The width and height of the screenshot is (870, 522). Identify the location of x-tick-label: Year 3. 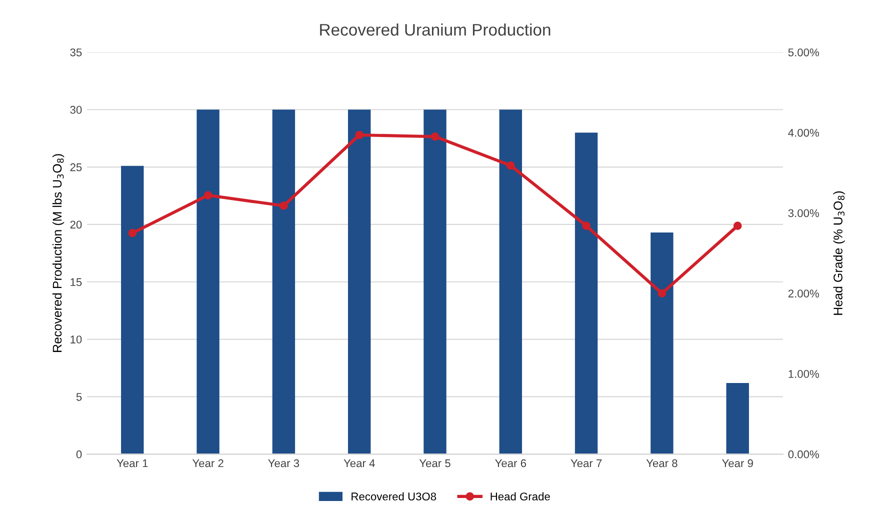
(284, 463).